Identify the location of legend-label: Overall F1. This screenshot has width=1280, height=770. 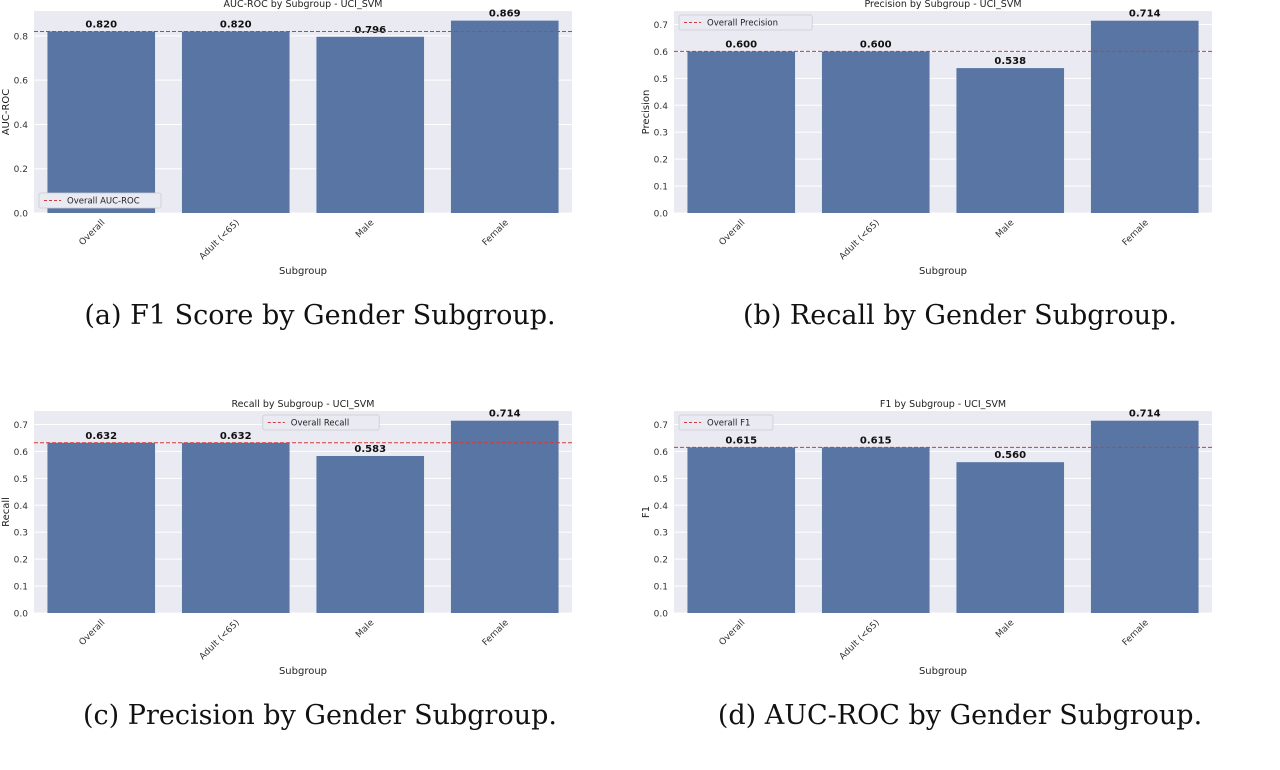
(728, 424).